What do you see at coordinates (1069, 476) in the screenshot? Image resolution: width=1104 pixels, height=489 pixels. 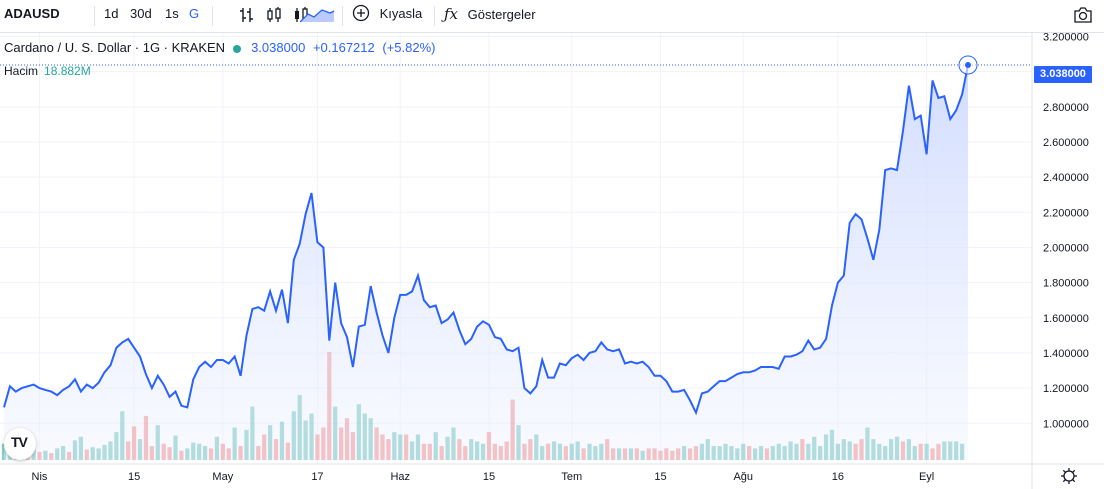 I see `settings-gear-icon` at bounding box center [1069, 476].